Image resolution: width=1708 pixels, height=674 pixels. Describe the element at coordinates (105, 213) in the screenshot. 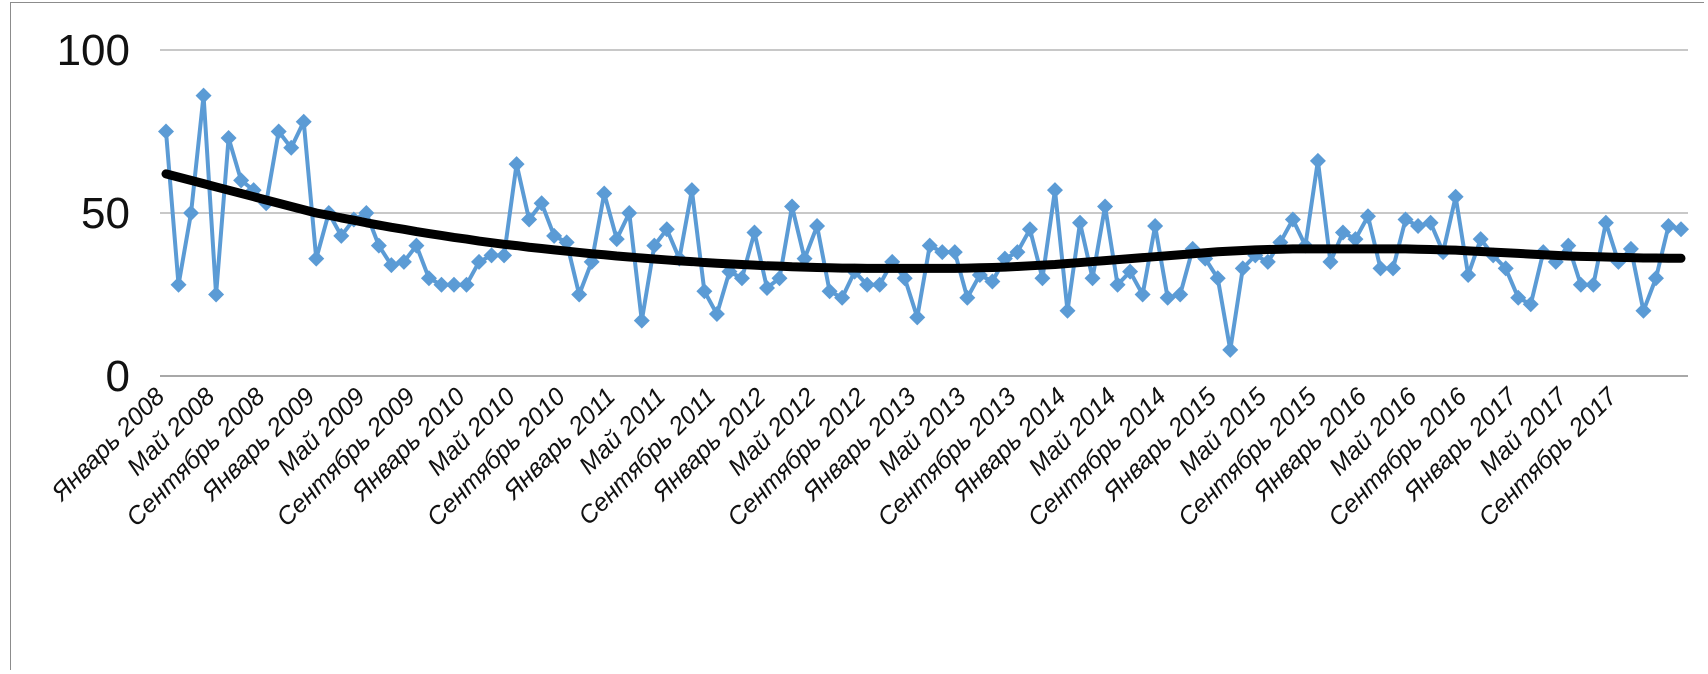

I see `y-tick-label: 50` at that location.